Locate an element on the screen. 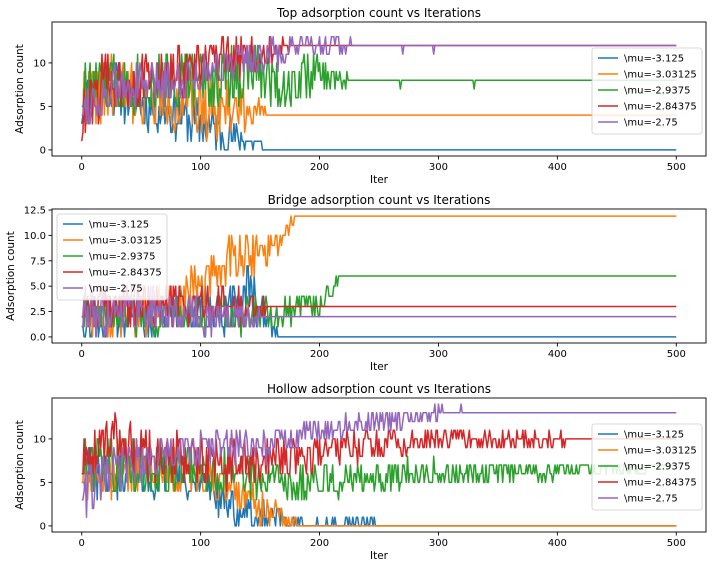 This screenshot has width=712, height=568. chart-title: Bridge adsorption count vs Iterations is located at coordinates (379, 200).